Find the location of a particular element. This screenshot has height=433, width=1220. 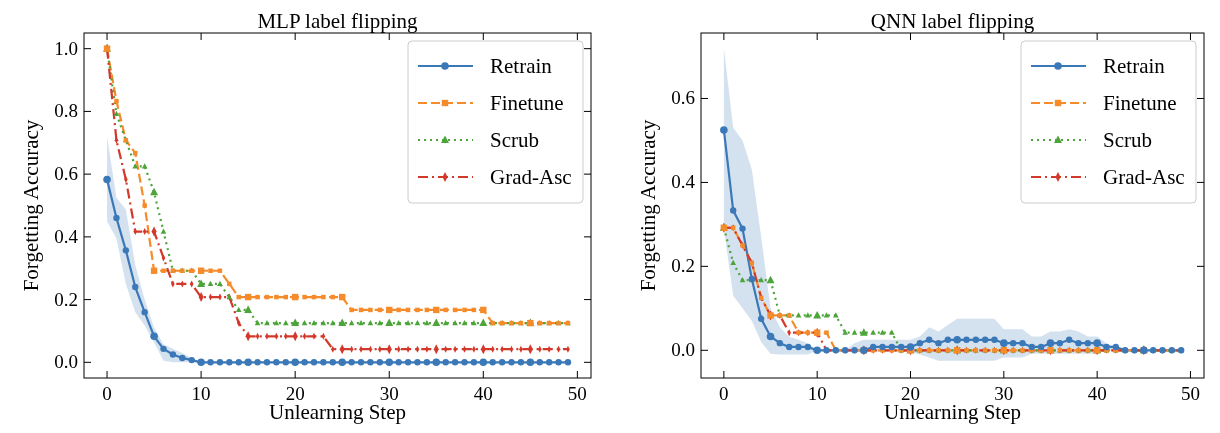

chart-title: QNN label flipping is located at coordinates (952, 21).